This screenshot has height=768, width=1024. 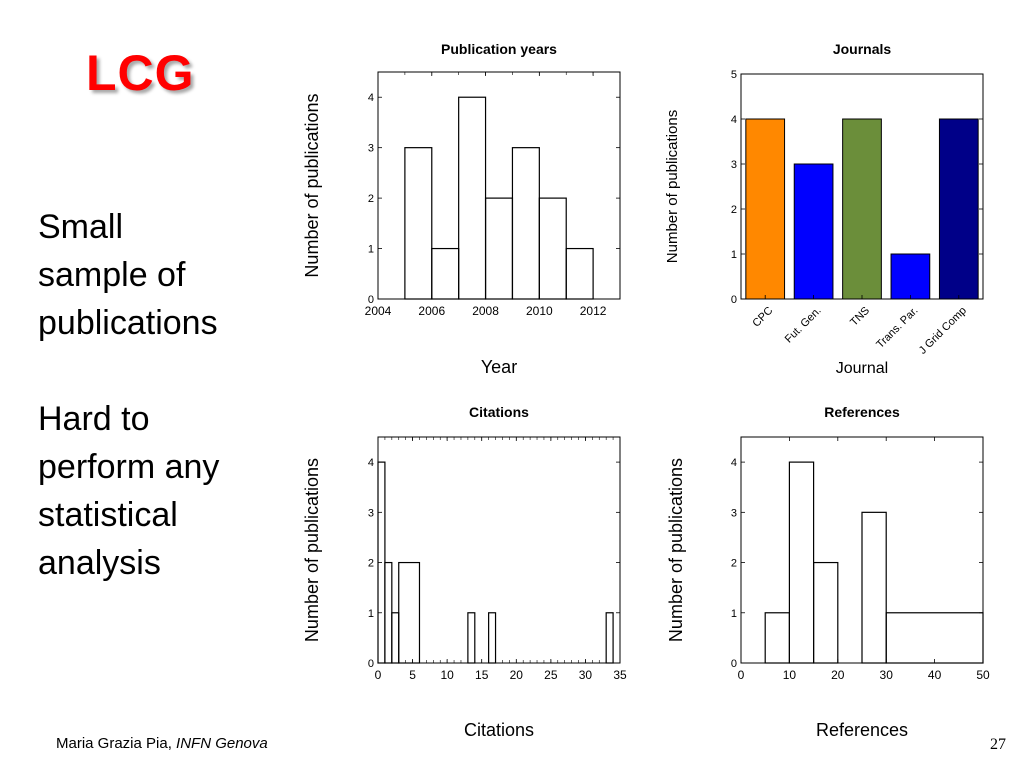 What do you see at coordinates (431, 311) in the screenshot?
I see `x-tick-label: 2006` at bounding box center [431, 311].